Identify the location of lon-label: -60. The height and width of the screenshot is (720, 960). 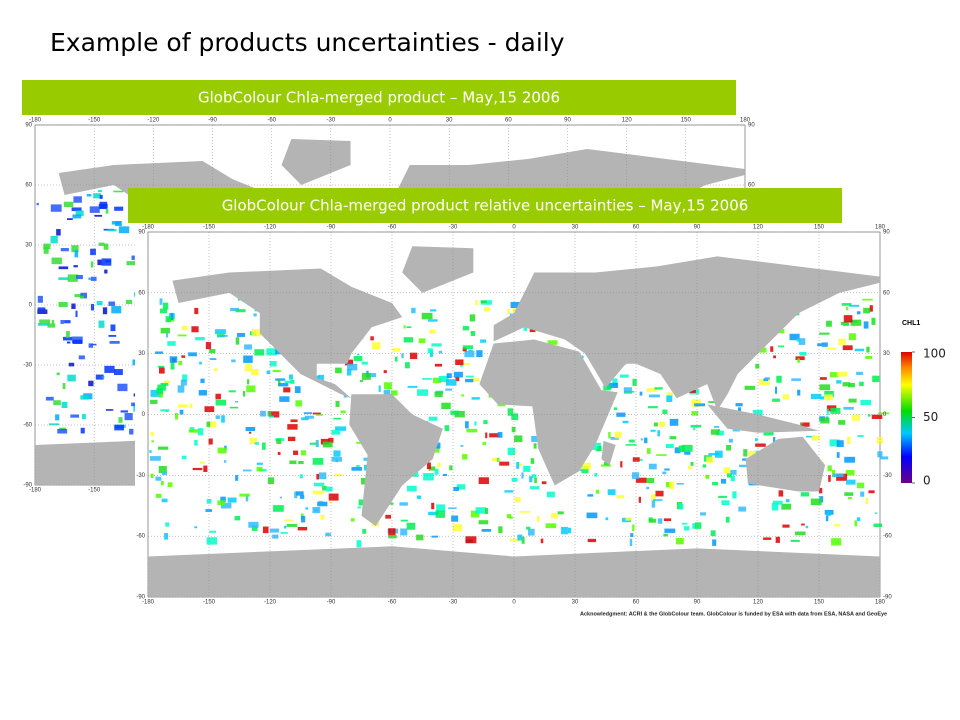
(392, 228).